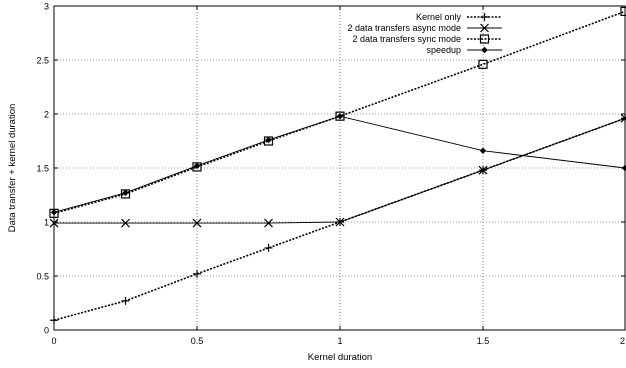 Image resolution: width=626 pixels, height=368 pixels. Describe the element at coordinates (42, 61) in the screenshot. I see `y-tick-label: 2.5` at that location.